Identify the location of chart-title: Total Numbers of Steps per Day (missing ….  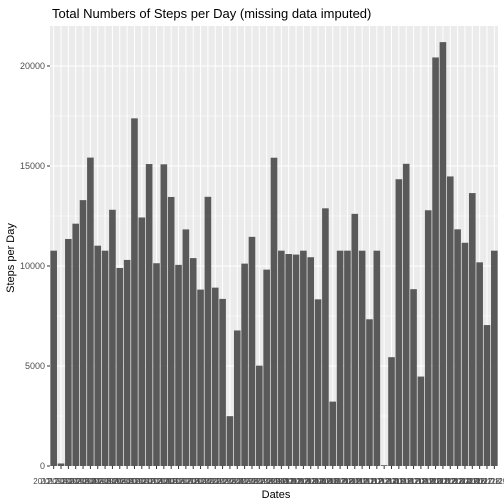
(211, 13).